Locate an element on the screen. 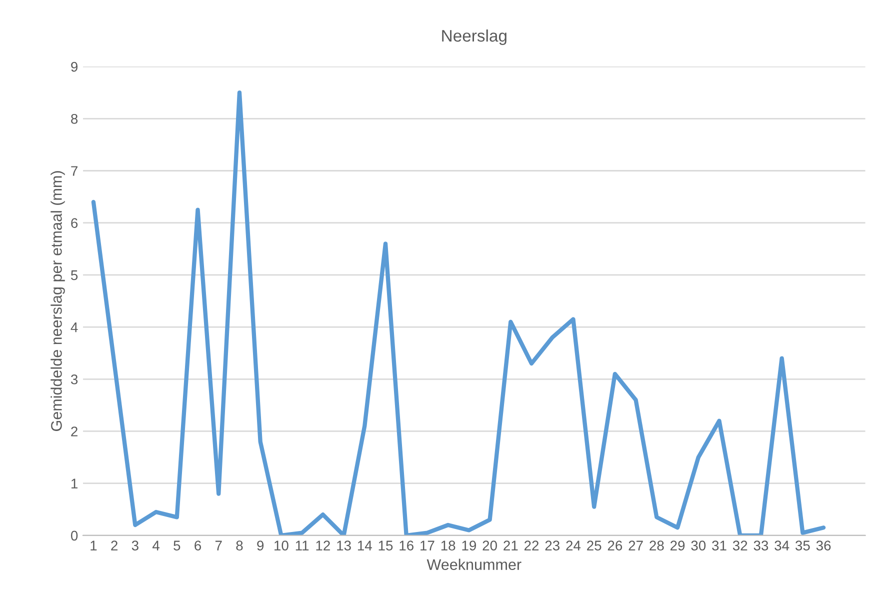 The image size is (874, 605). x-tick-label: 7 is located at coordinates (218, 545).